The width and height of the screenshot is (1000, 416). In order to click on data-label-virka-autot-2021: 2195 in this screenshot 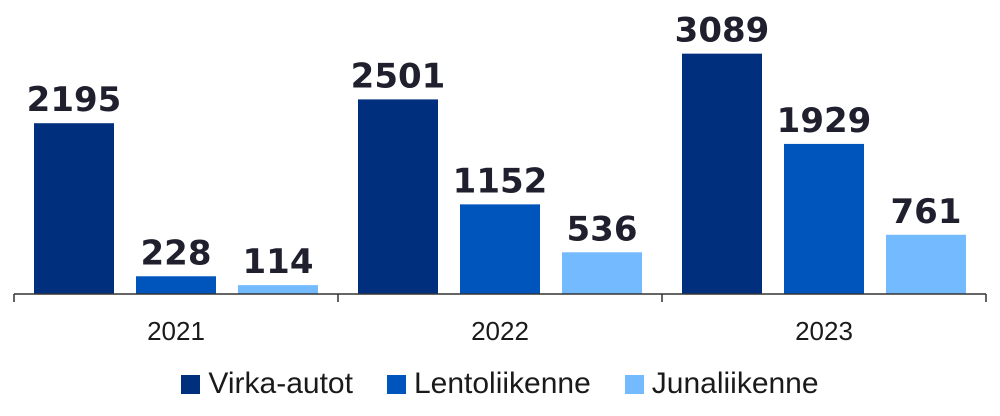, I will do `click(74, 100)`.